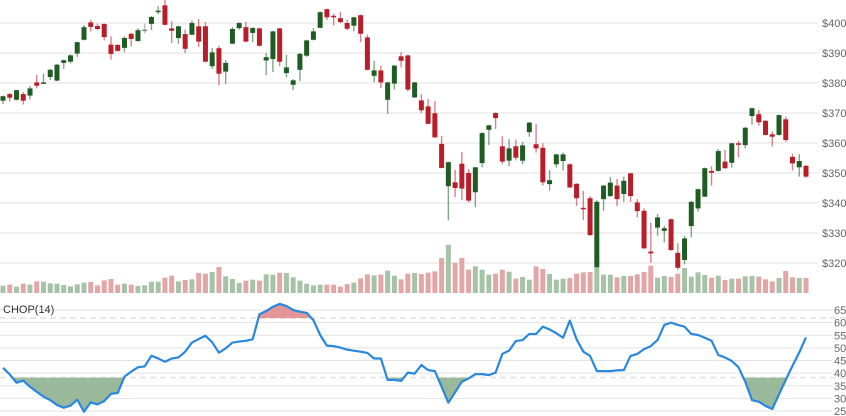 This screenshot has width=846, height=416. I want to click on price-axis: $320 $330 $340 $350 $360 $370 $380 $390 $400, so click(834, 144).